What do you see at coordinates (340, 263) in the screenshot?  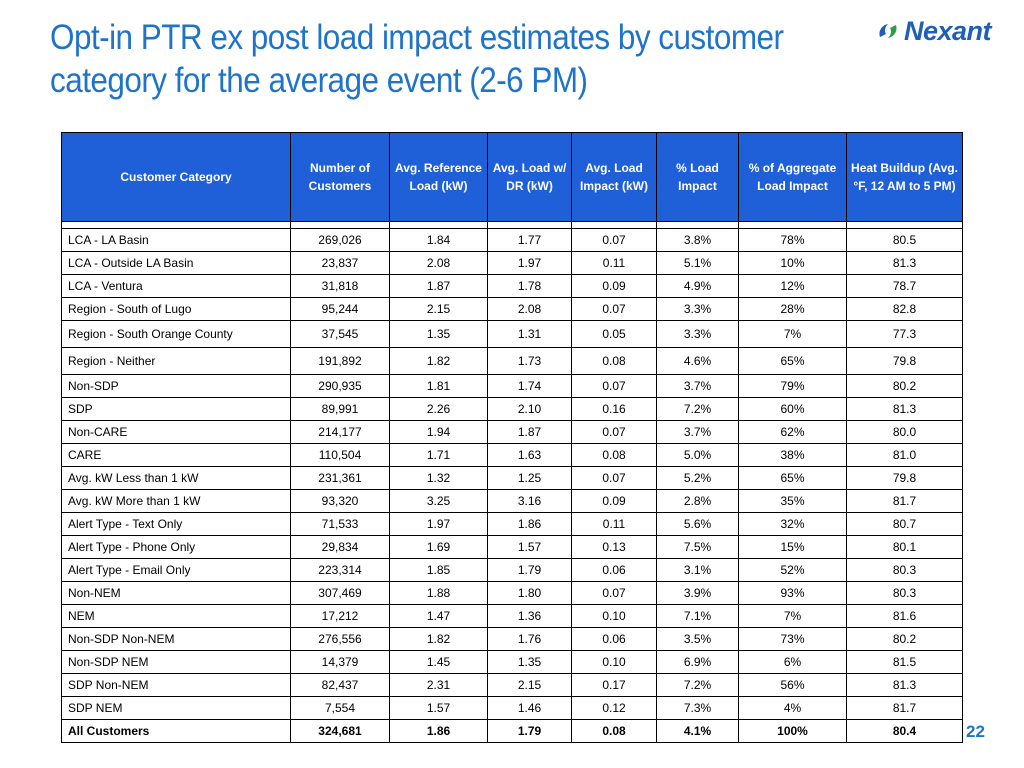 I see `value-cell: 23,837` at bounding box center [340, 263].